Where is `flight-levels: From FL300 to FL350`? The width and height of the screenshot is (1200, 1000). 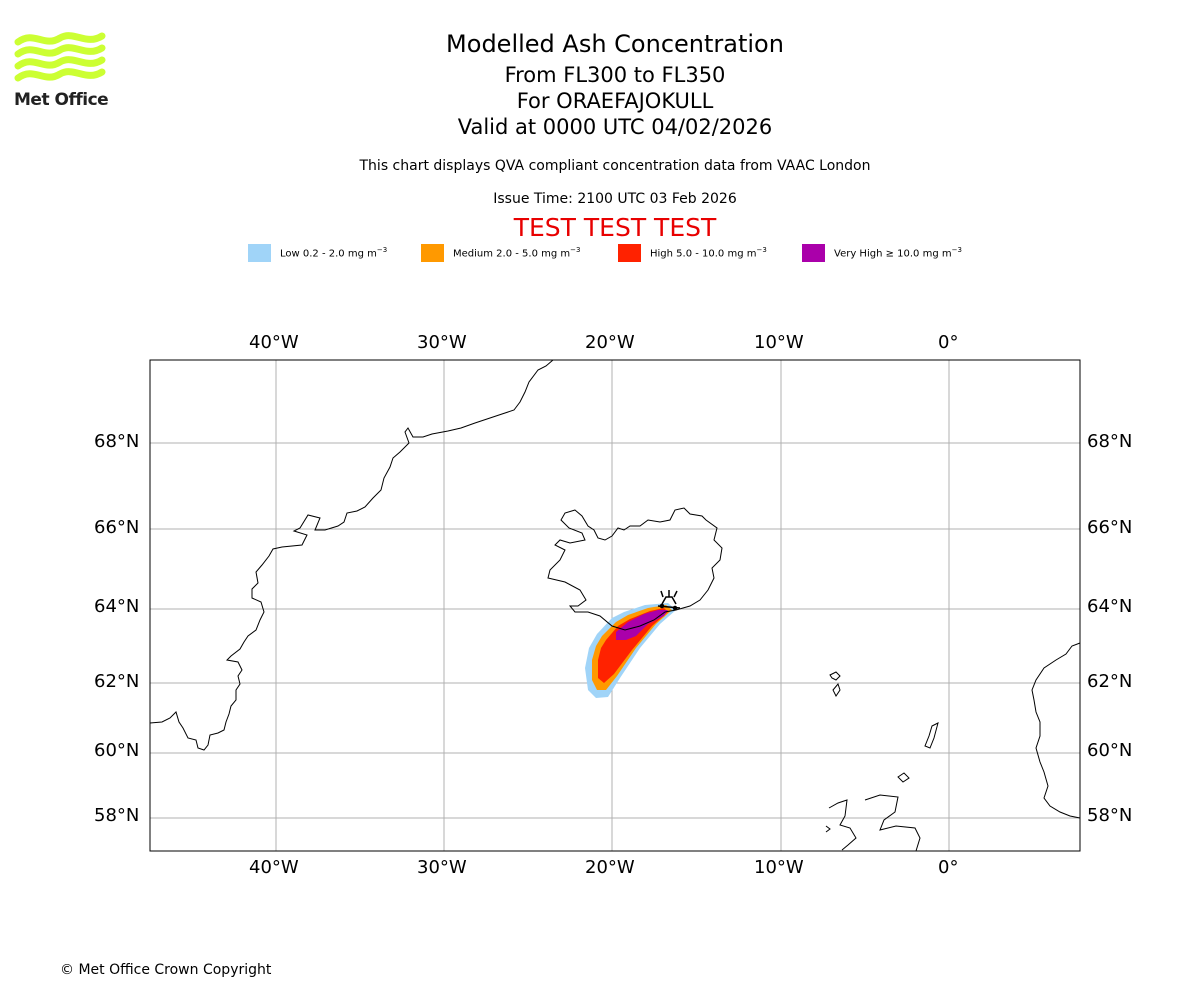 flight-levels: From FL300 to FL350 is located at coordinates (615, 75).